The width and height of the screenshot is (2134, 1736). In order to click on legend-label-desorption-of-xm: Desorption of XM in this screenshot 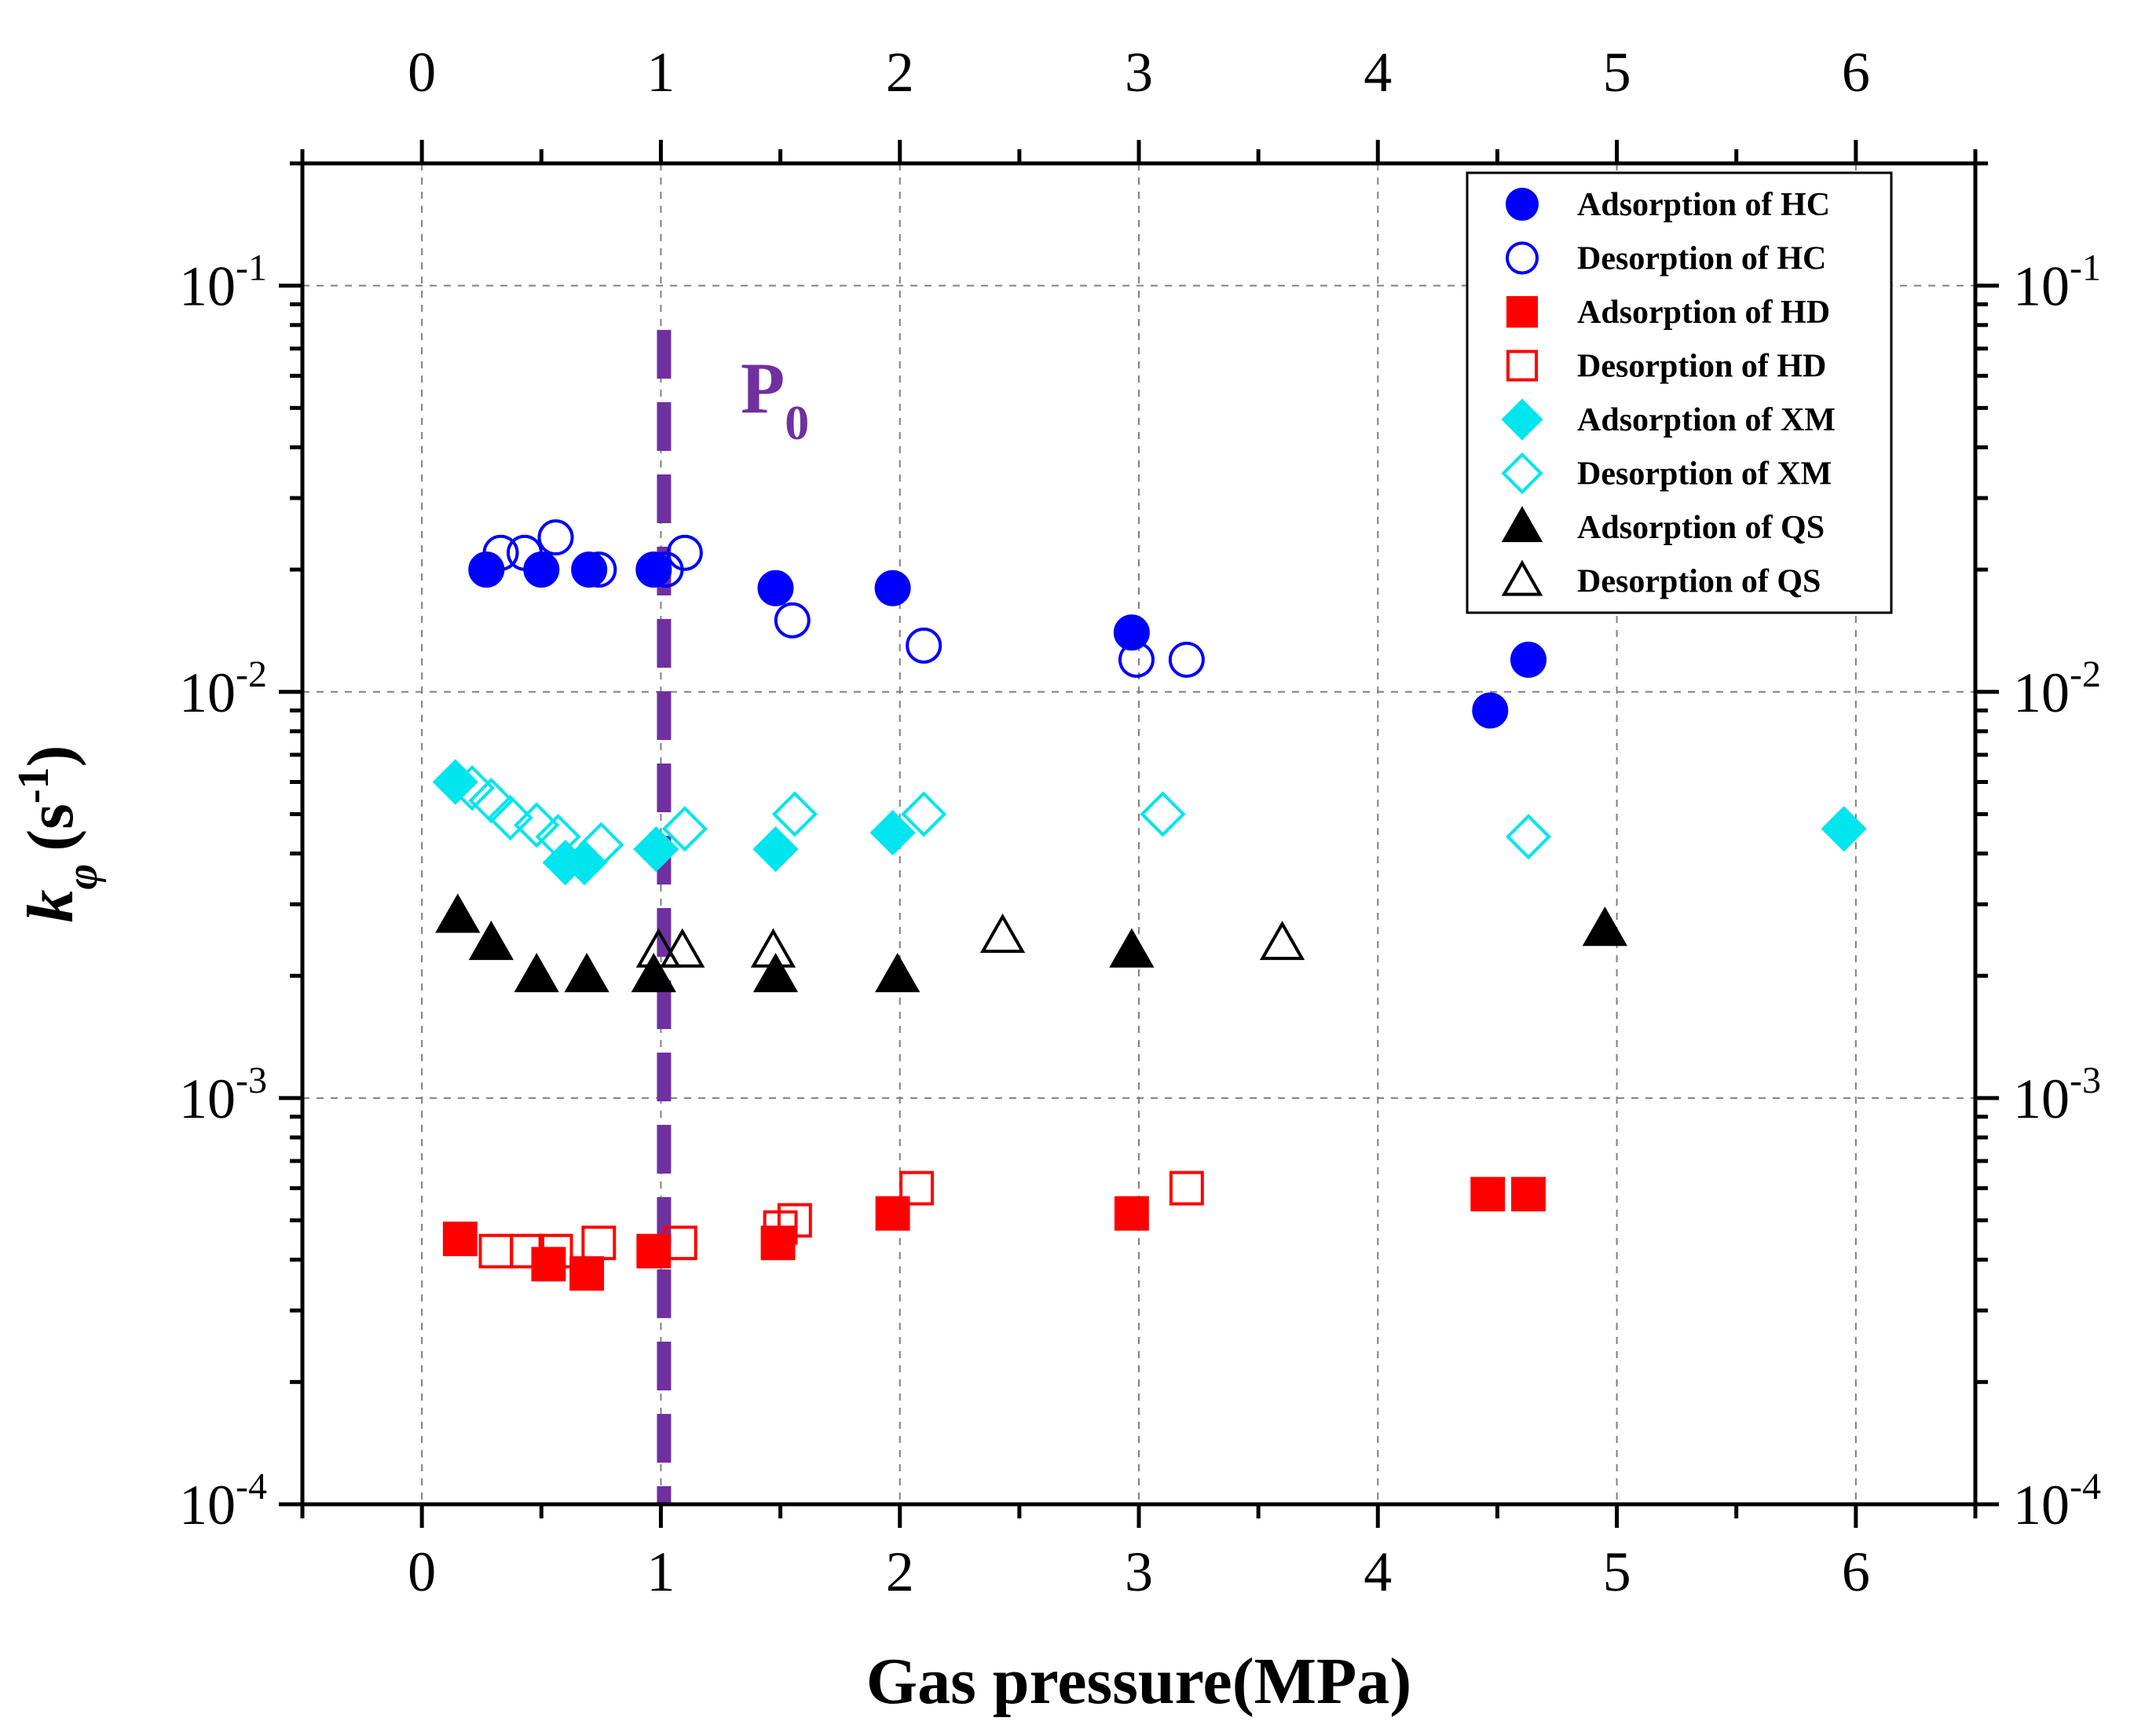, I will do `click(1704, 474)`.